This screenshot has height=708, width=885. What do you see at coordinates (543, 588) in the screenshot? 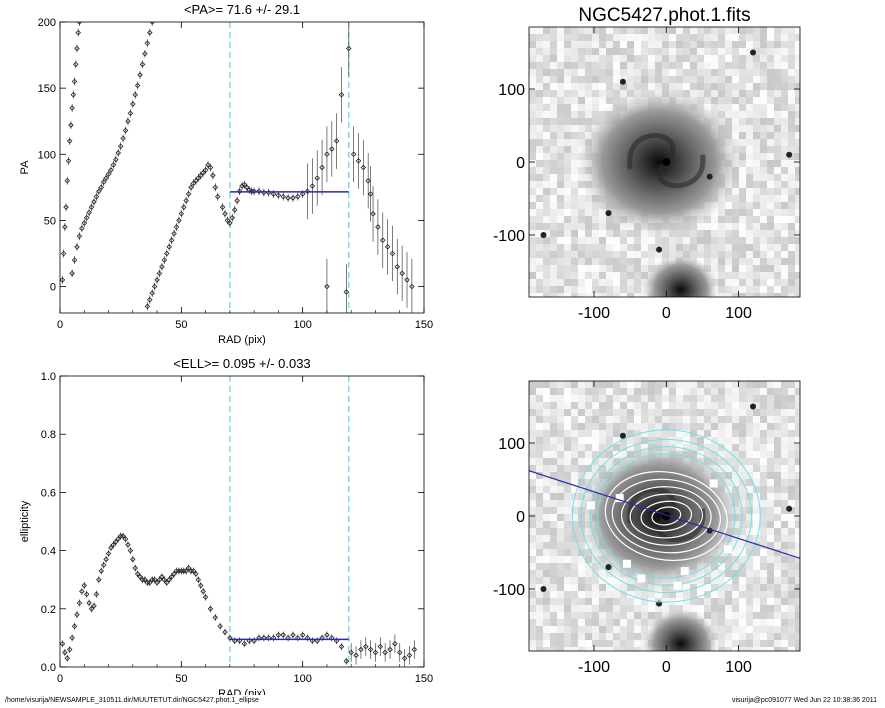
I see `img-overlay-star` at bounding box center [543, 588].